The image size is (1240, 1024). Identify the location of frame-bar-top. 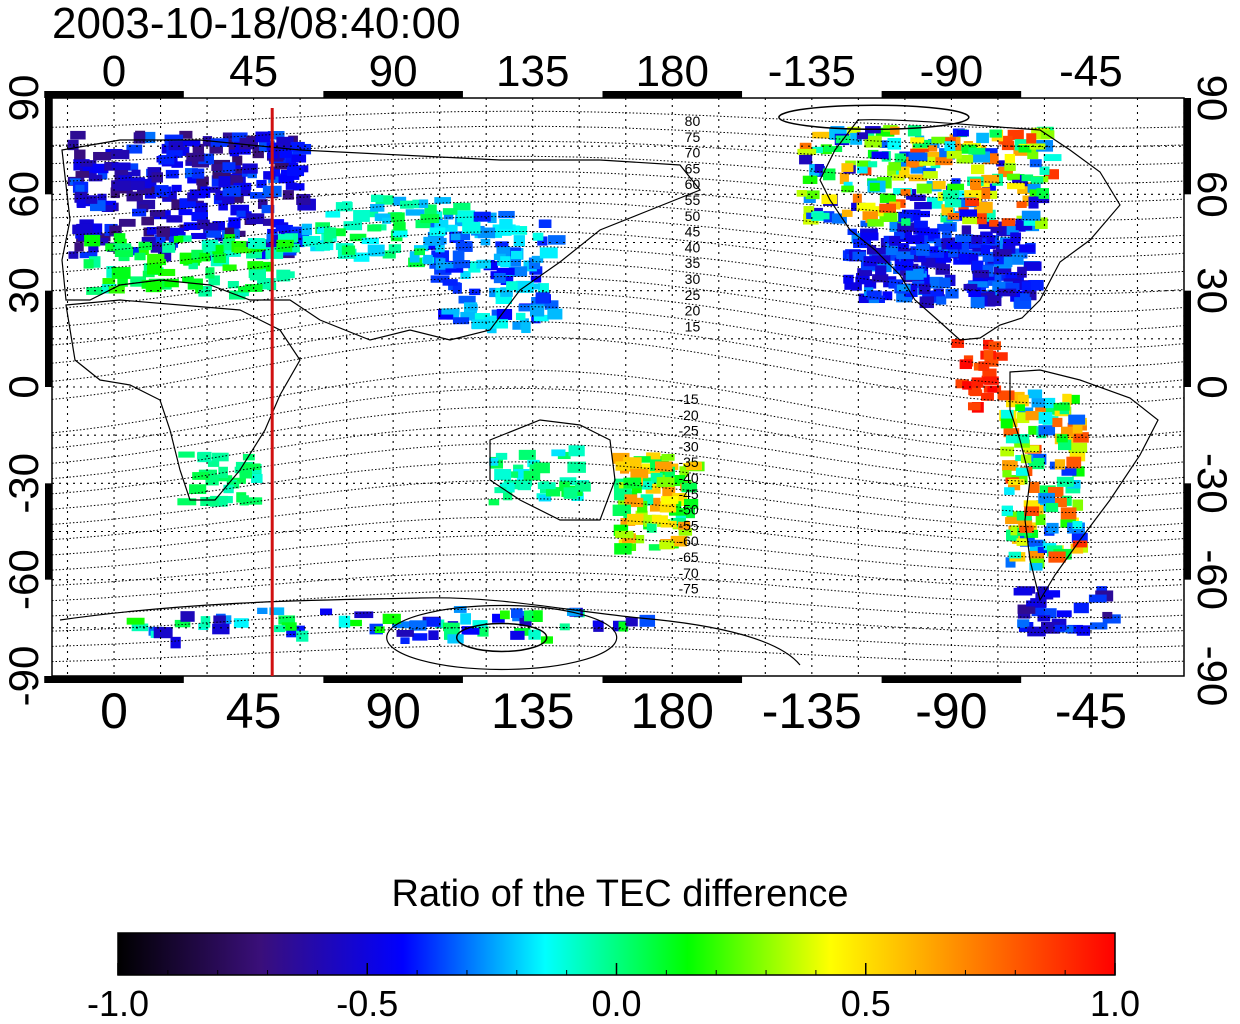
(393, 94).